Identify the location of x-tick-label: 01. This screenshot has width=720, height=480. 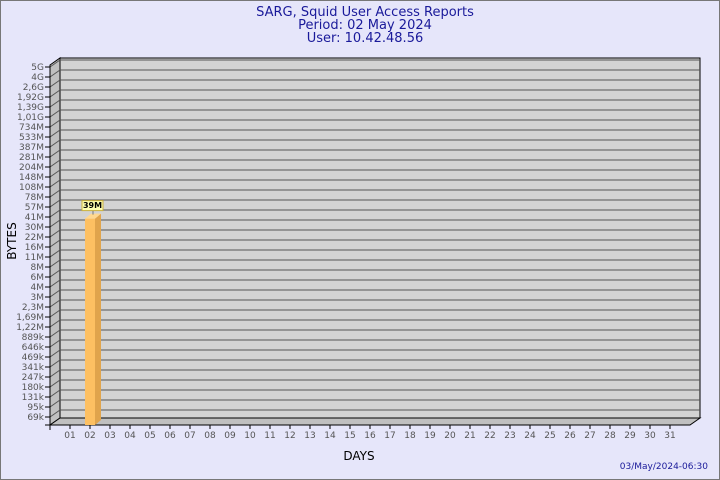
(69, 436).